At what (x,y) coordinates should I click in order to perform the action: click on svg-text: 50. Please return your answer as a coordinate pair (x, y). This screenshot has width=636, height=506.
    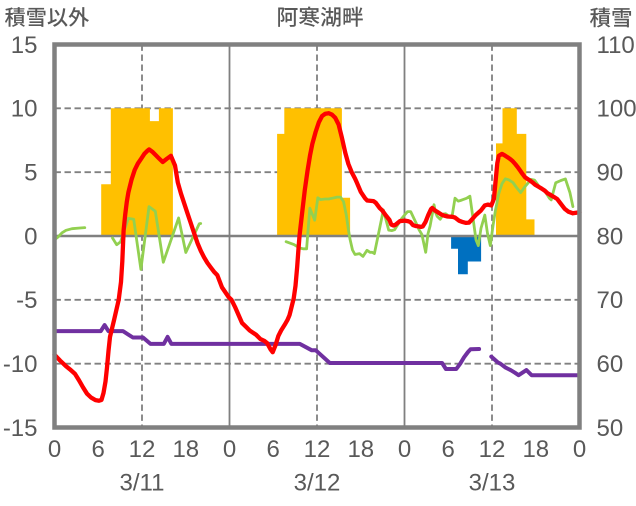
    Looking at the image, I should click on (610, 428).